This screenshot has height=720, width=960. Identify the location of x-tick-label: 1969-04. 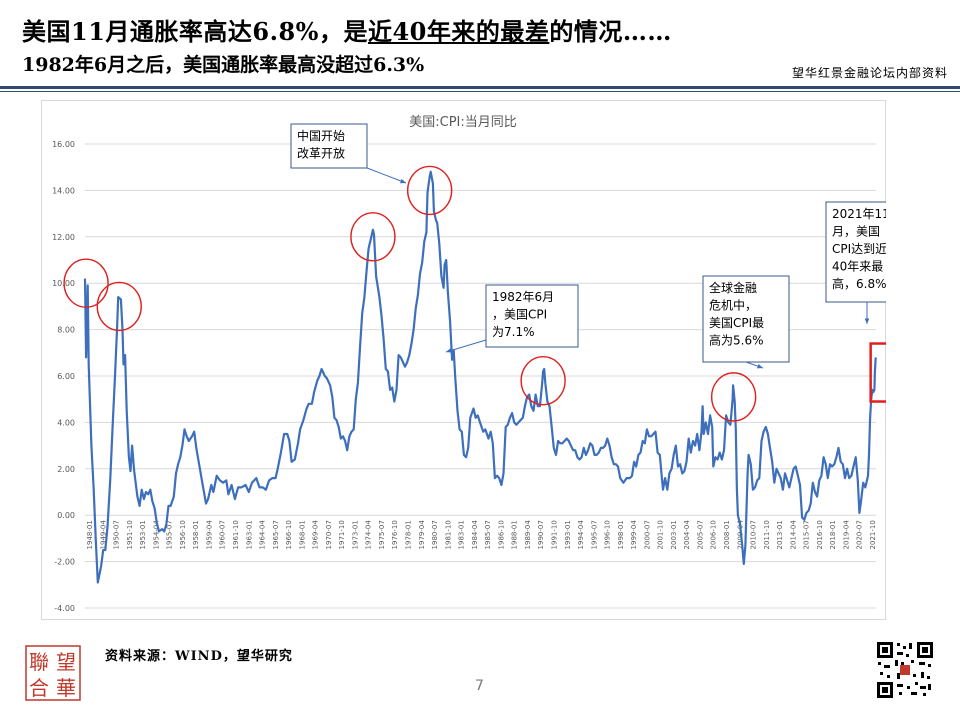
(316, 535).